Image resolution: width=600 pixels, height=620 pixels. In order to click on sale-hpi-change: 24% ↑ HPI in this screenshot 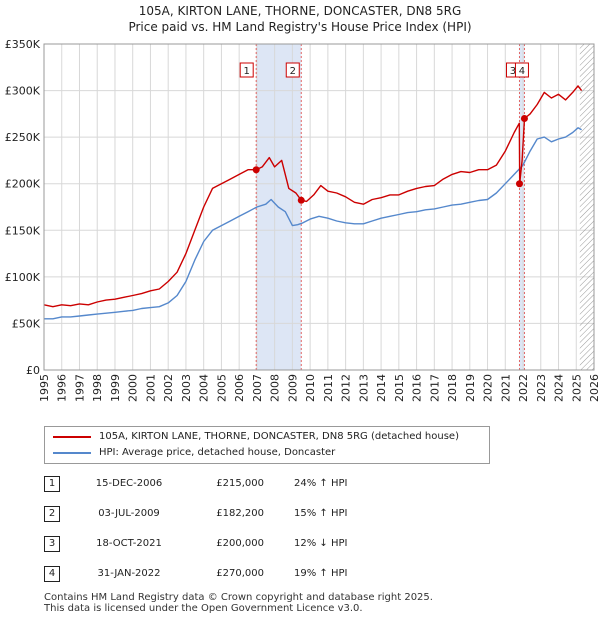, I will do `click(321, 483)`.